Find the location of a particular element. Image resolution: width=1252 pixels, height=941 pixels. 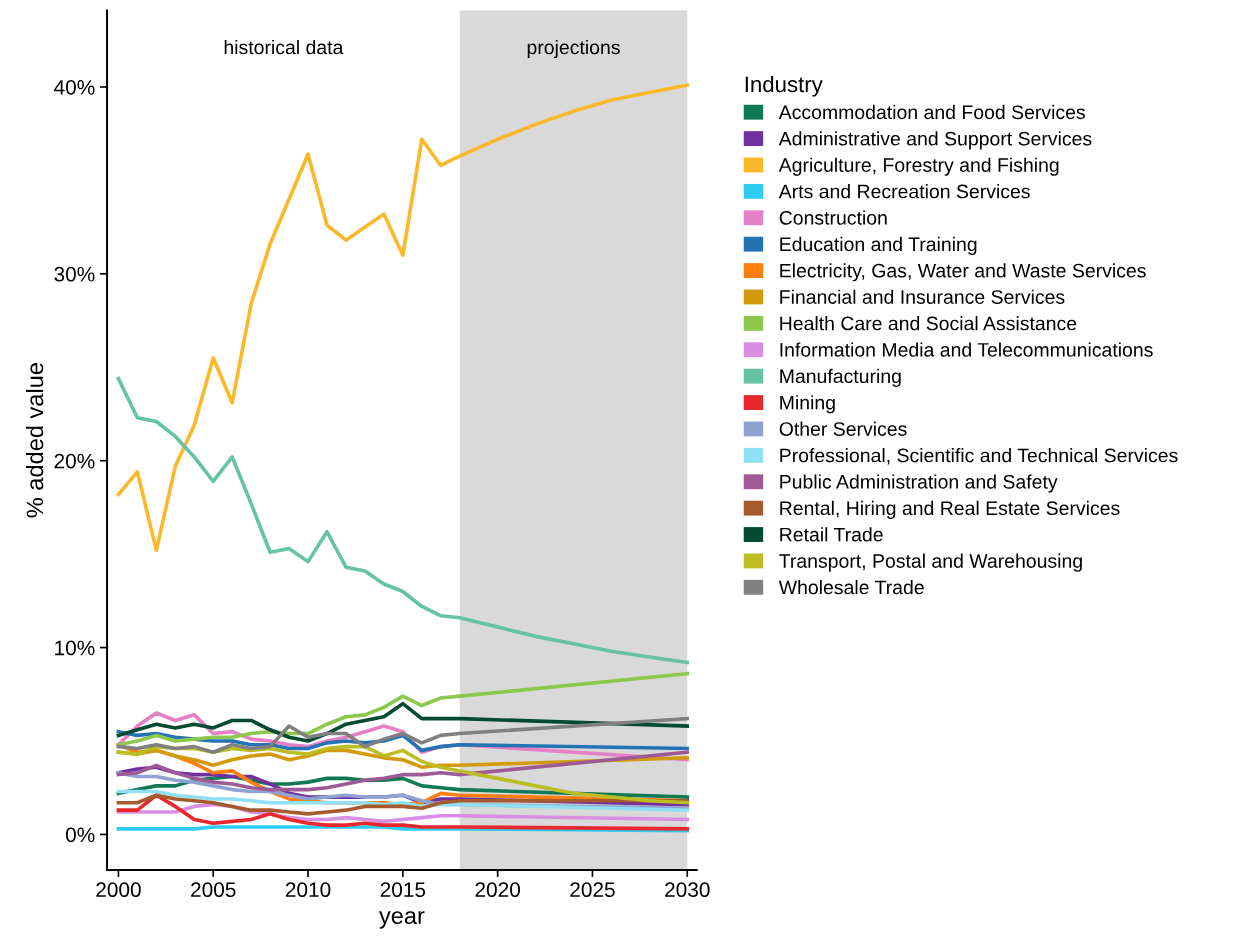

x-tick-label: 2000 is located at coordinates (118, 890).